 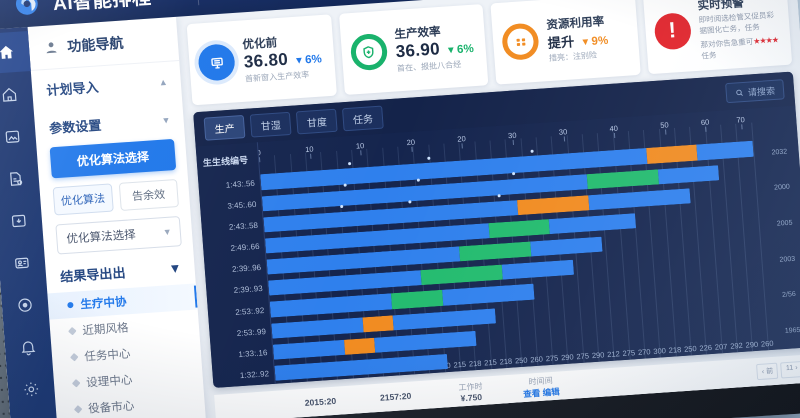 I want to click on shield-check-icon, so click(x=368, y=52).